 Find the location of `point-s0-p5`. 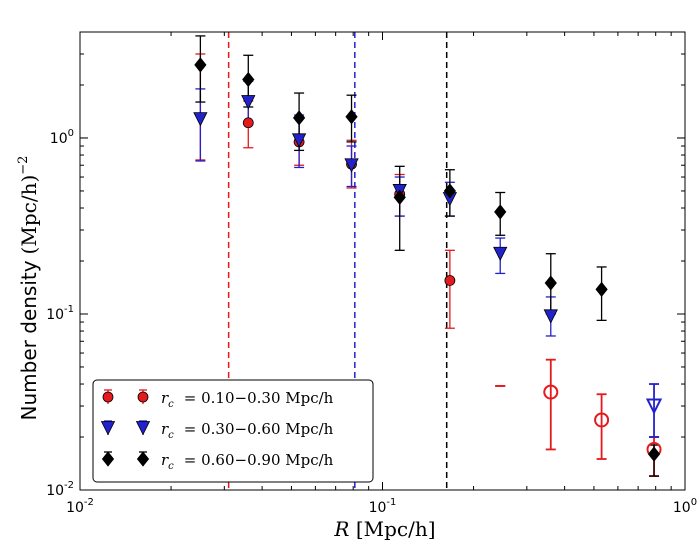

point-s0-p5 is located at coordinates (450, 280).